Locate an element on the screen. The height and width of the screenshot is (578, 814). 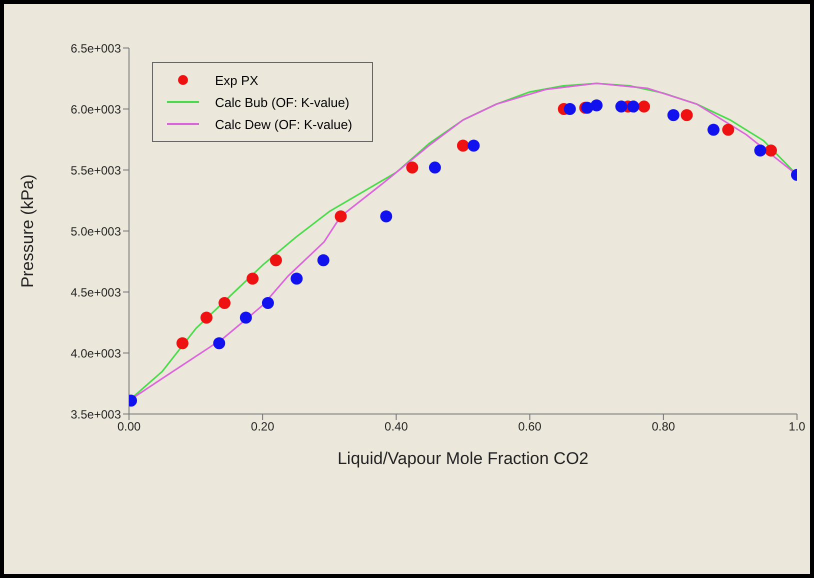
legend-label: Calc Dew (OF: K-value) is located at coordinates (283, 124).